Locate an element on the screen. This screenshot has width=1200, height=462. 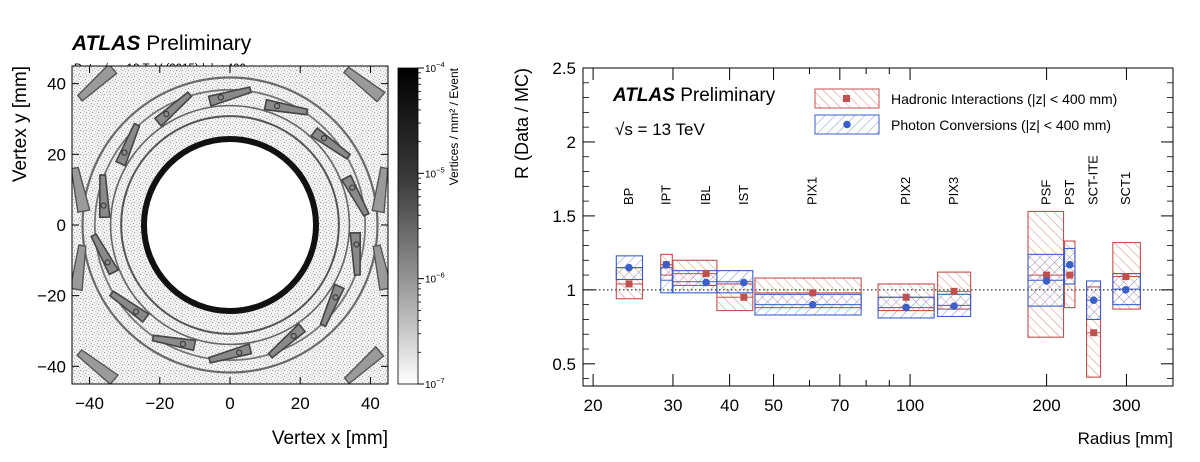
y-tick-label-right: 1 is located at coordinates (571, 290).